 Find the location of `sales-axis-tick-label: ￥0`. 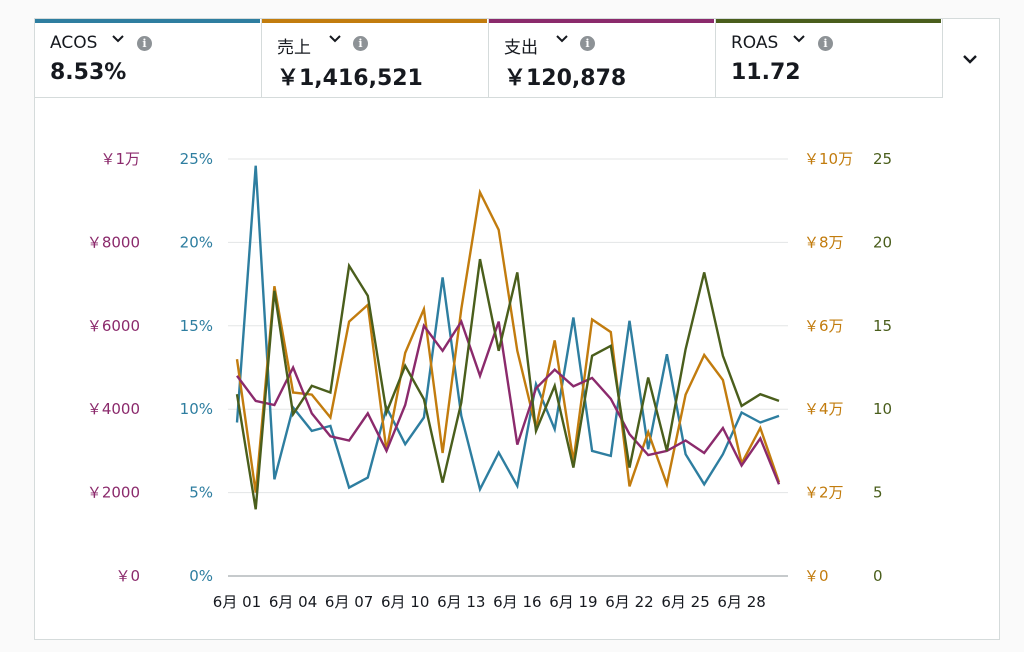

sales-axis-tick-label: ￥0 is located at coordinates (816, 576).